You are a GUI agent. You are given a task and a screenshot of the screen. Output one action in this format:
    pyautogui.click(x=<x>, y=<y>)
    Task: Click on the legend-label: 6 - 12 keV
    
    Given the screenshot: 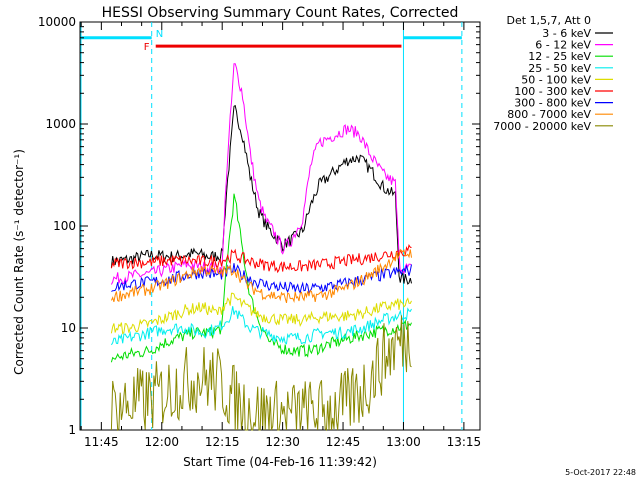 What is the action you would take?
    pyautogui.click(x=563, y=45)
    